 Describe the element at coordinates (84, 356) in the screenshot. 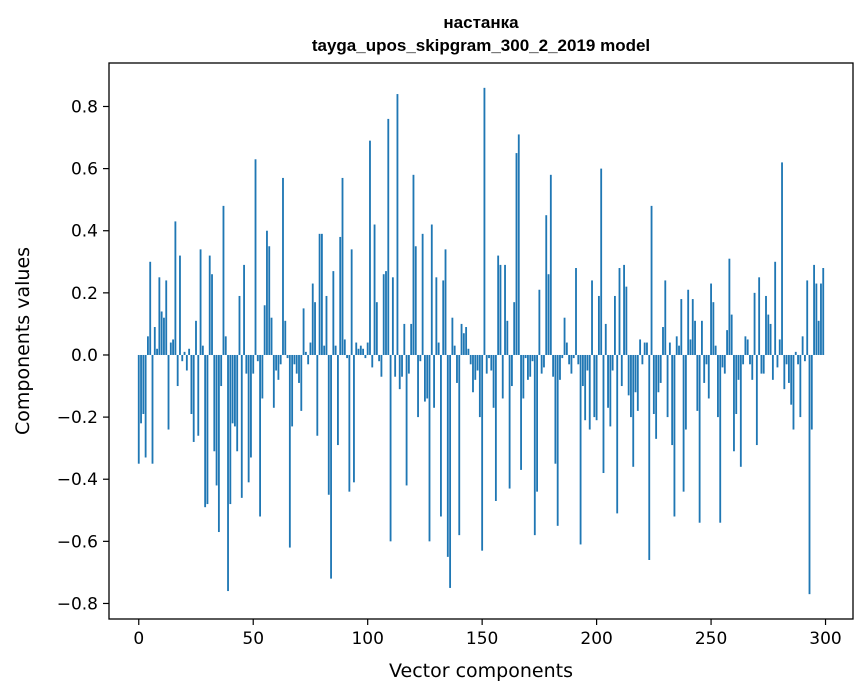

I see `y-tick-label: 0.0` at that location.